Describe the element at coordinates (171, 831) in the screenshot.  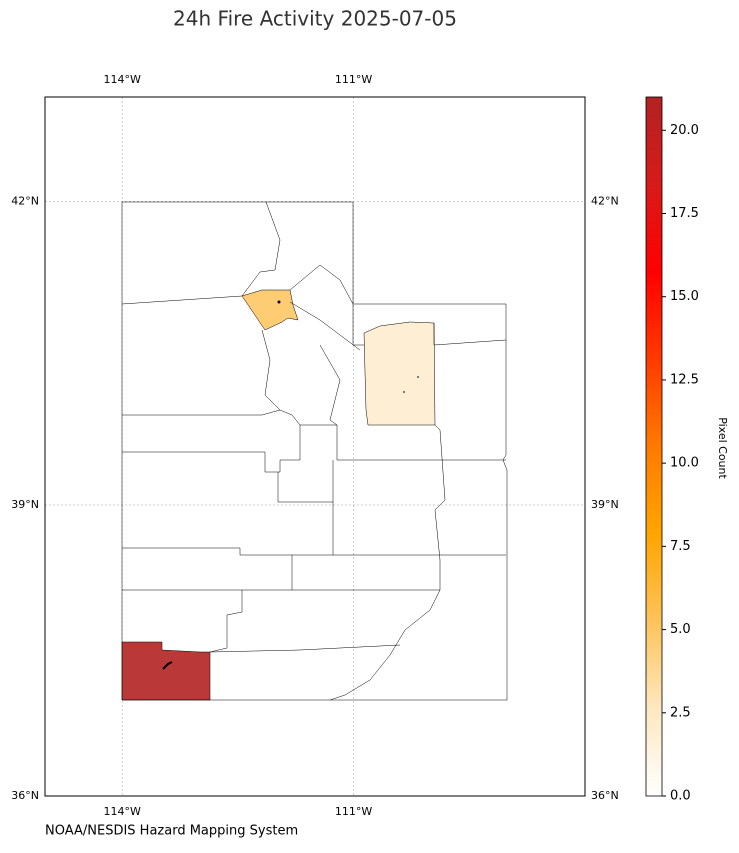
I see `source-note: NOAA/NESDIS Hazard Mapping System` at that location.